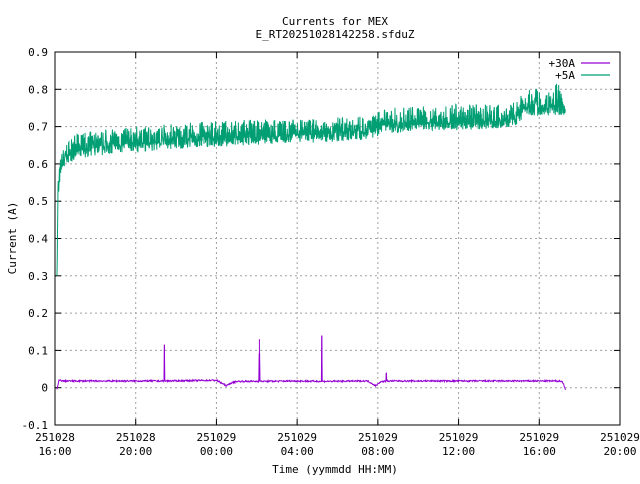 The width and height of the screenshot is (640, 484). What do you see at coordinates (38, 52) in the screenshot?
I see `y-tick-label: 0.9` at bounding box center [38, 52].